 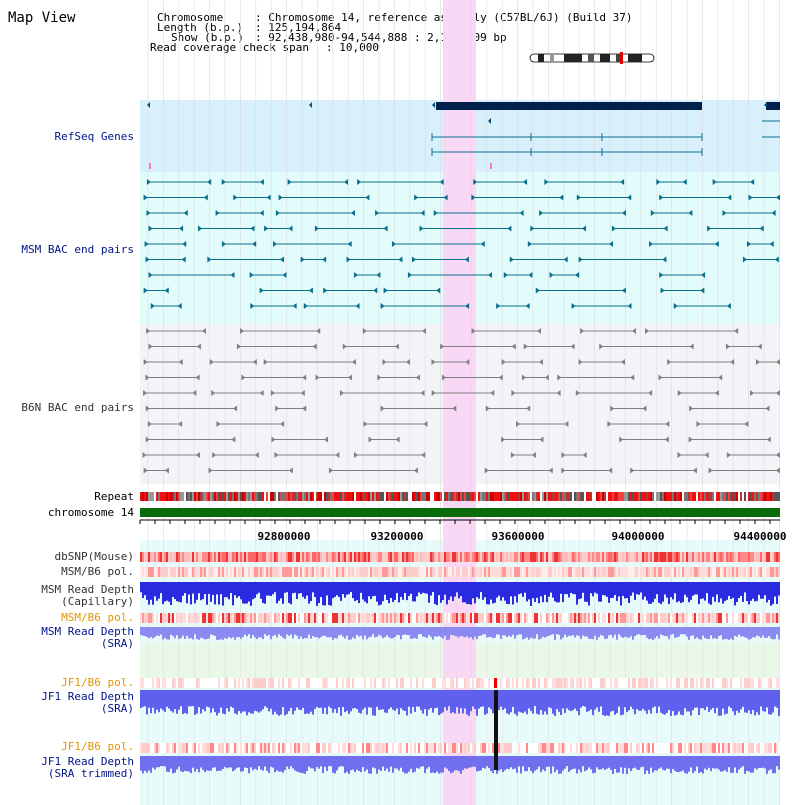 What do you see at coordinates (150, 166) in the screenshot?
I see `refseq-marker` at bounding box center [150, 166].